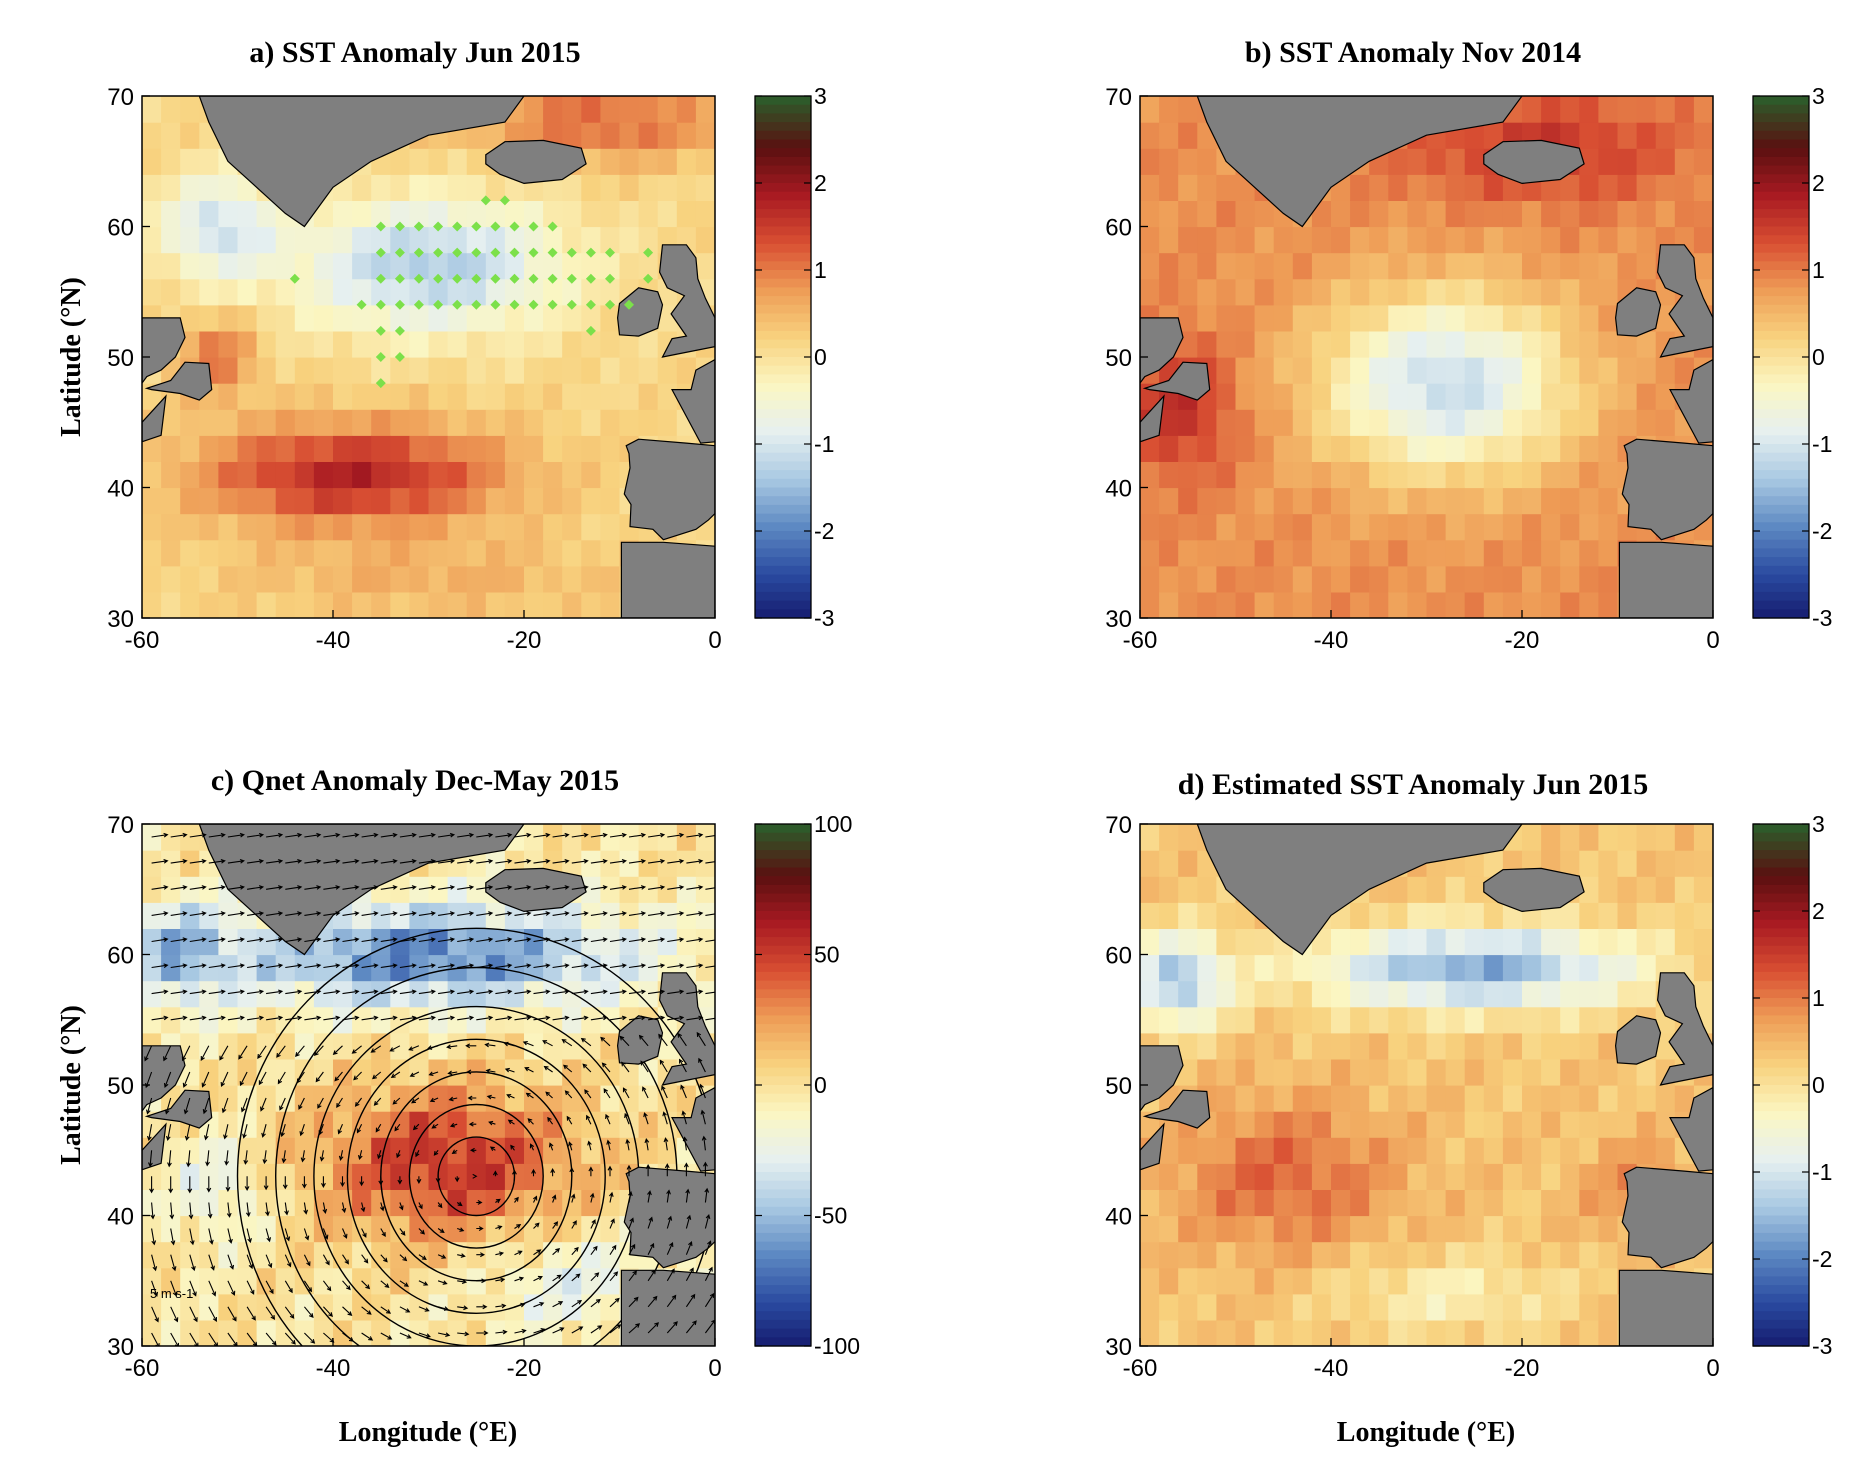 This screenshot has height=1460, width=1858. What do you see at coordinates (820, 183) in the screenshot?
I see `colorbar-tick-label: 2` at bounding box center [820, 183].